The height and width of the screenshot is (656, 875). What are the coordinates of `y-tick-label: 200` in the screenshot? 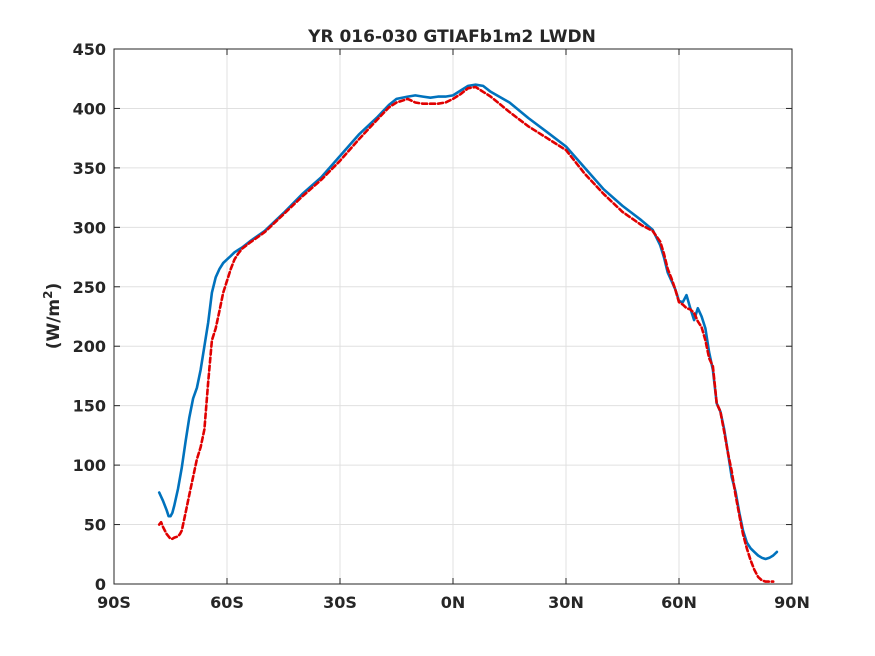 It's located at (89, 346).